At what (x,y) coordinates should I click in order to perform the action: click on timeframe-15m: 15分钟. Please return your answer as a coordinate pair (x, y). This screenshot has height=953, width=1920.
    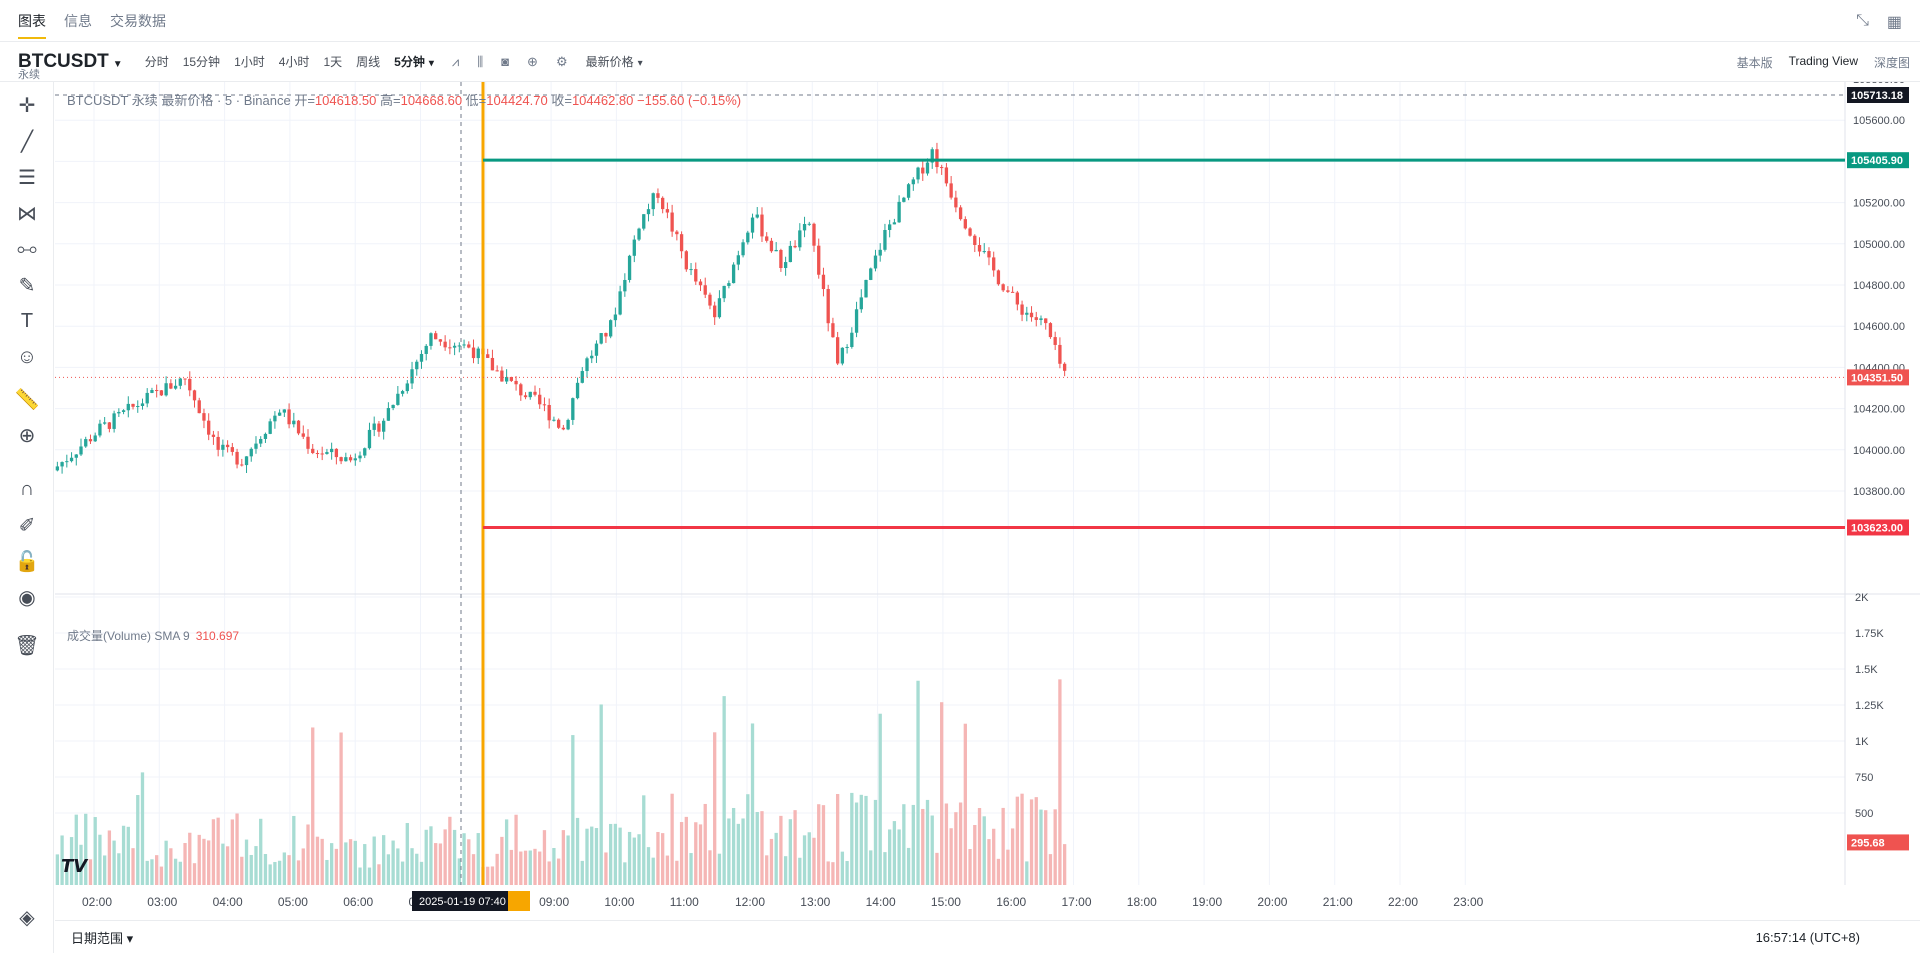
    Looking at the image, I should click on (201, 62).